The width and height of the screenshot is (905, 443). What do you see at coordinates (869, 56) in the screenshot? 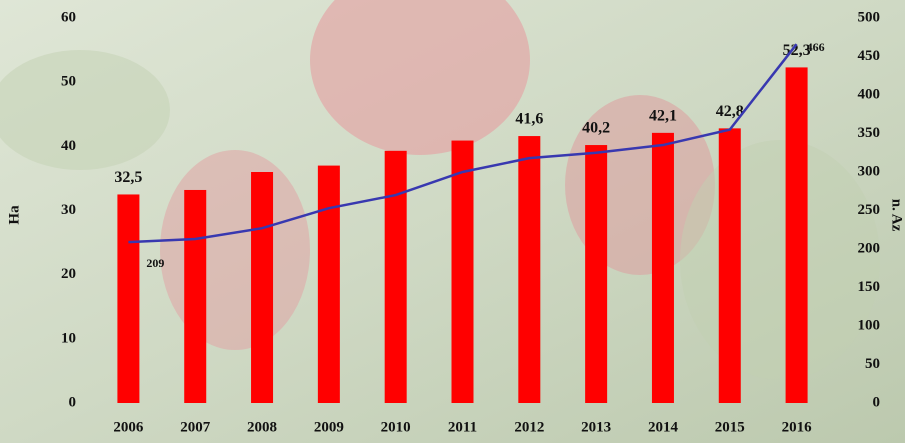
I see `y2-tick-label: 450` at bounding box center [869, 56].